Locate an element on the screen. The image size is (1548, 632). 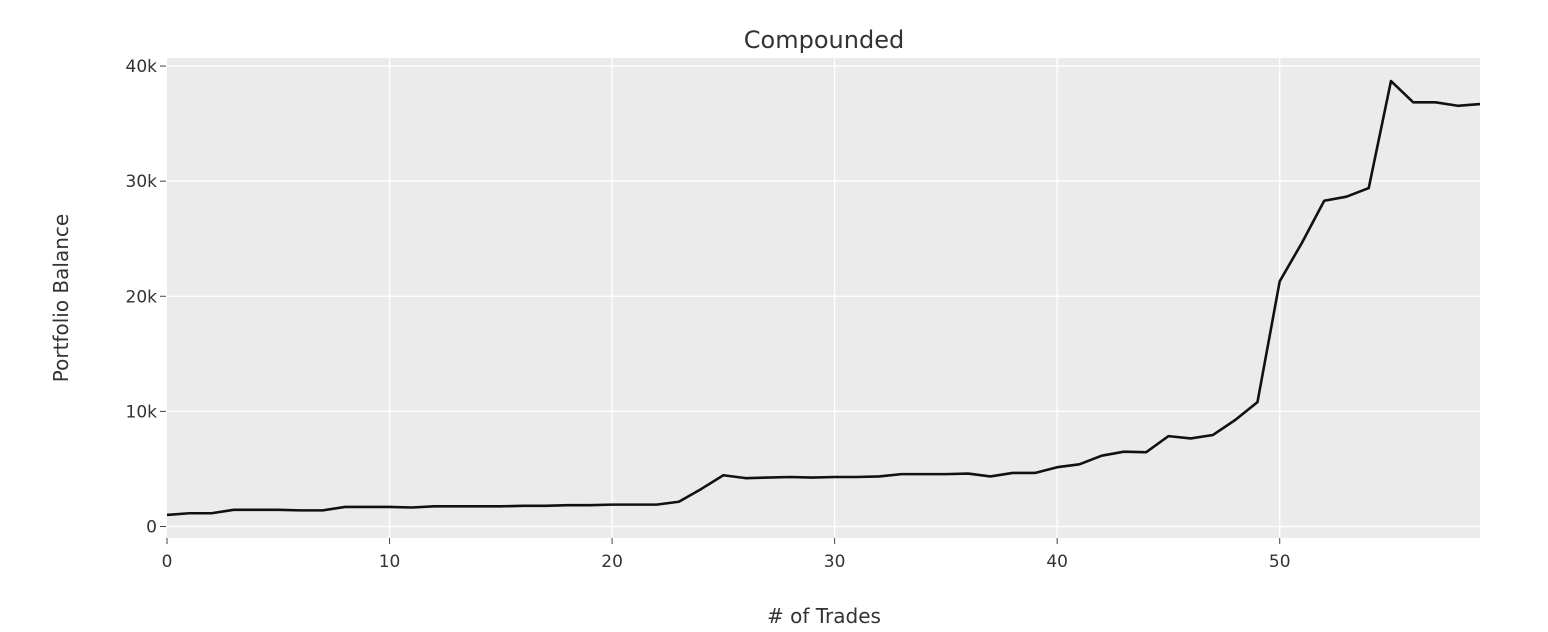
y-tick-label: 30k is located at coordinates (142, 182).